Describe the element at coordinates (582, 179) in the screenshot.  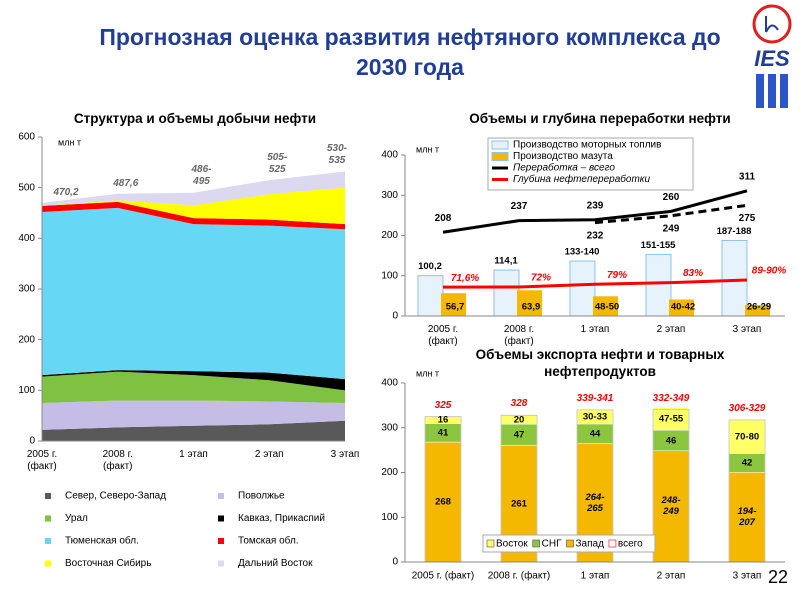
I see `legend-label: Глубина нефтепереработки` at that location.